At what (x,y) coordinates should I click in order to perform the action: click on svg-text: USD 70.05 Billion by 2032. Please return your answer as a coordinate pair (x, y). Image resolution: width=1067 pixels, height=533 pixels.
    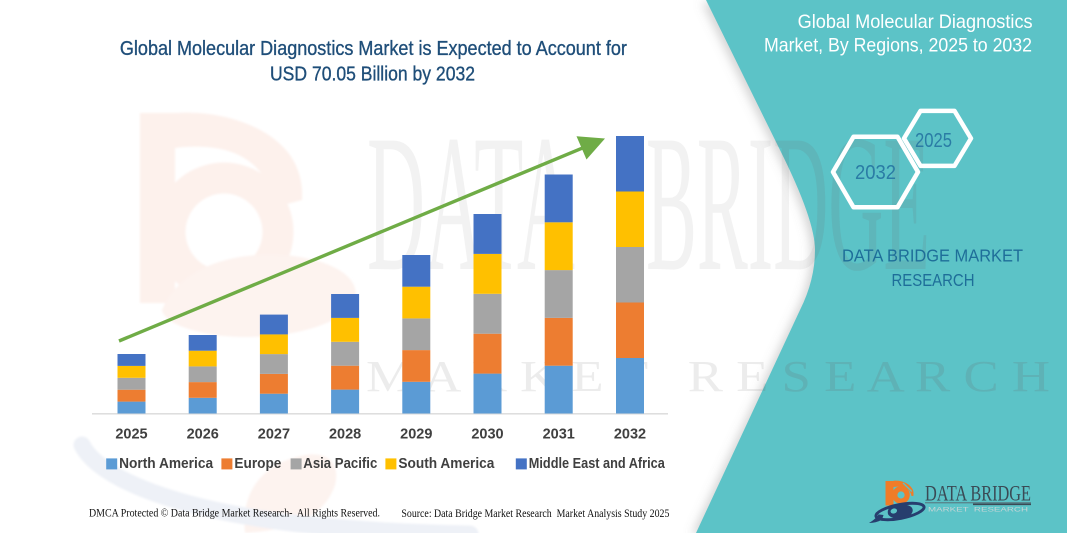
    Looking at the image, I should click on (372, 74).